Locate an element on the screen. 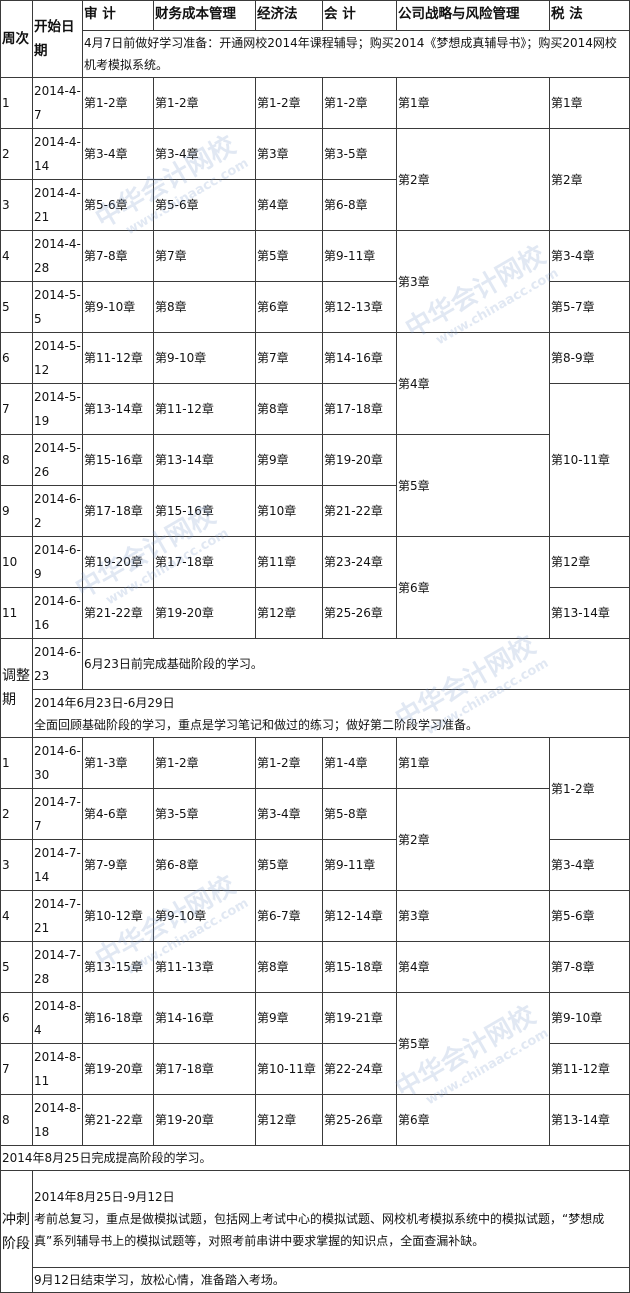 The width and height of the screenshot is (630, 1293). phase2-end-note: 2014年8月25日完成提高阶段的学习。 is located at coordinates (315, 1158).